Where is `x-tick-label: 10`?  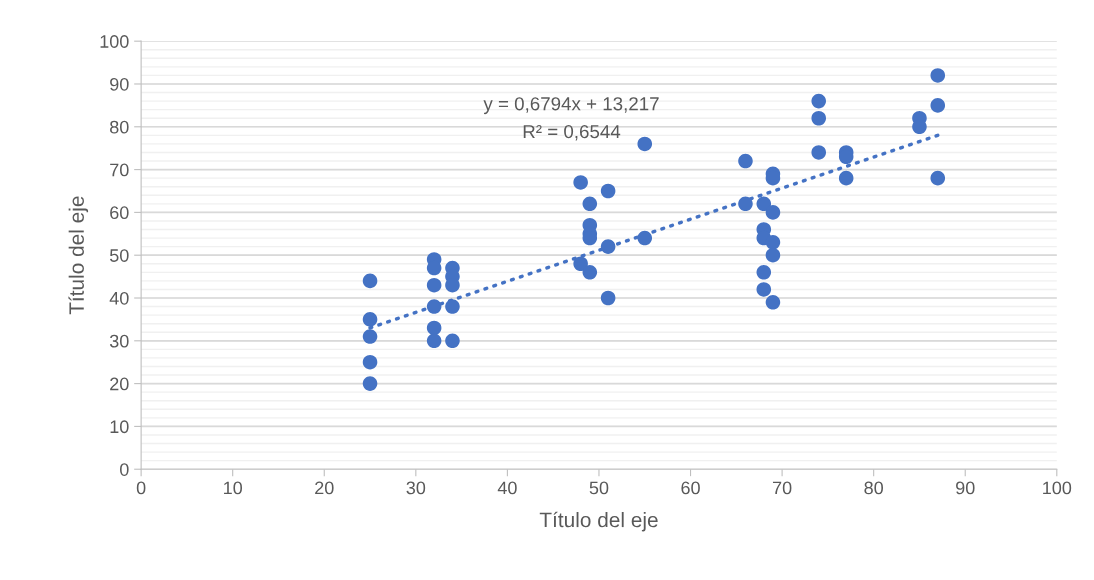
x-tick-label: 10 is located at coordinates (233, 488).